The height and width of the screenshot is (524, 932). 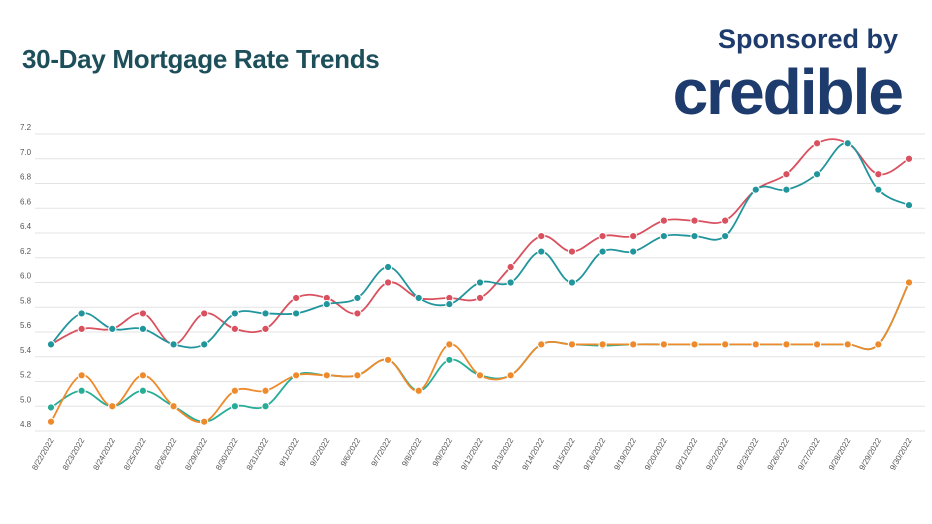 I want to click on x-tick-label: 9/26/2022, so click(x=779, y=454).